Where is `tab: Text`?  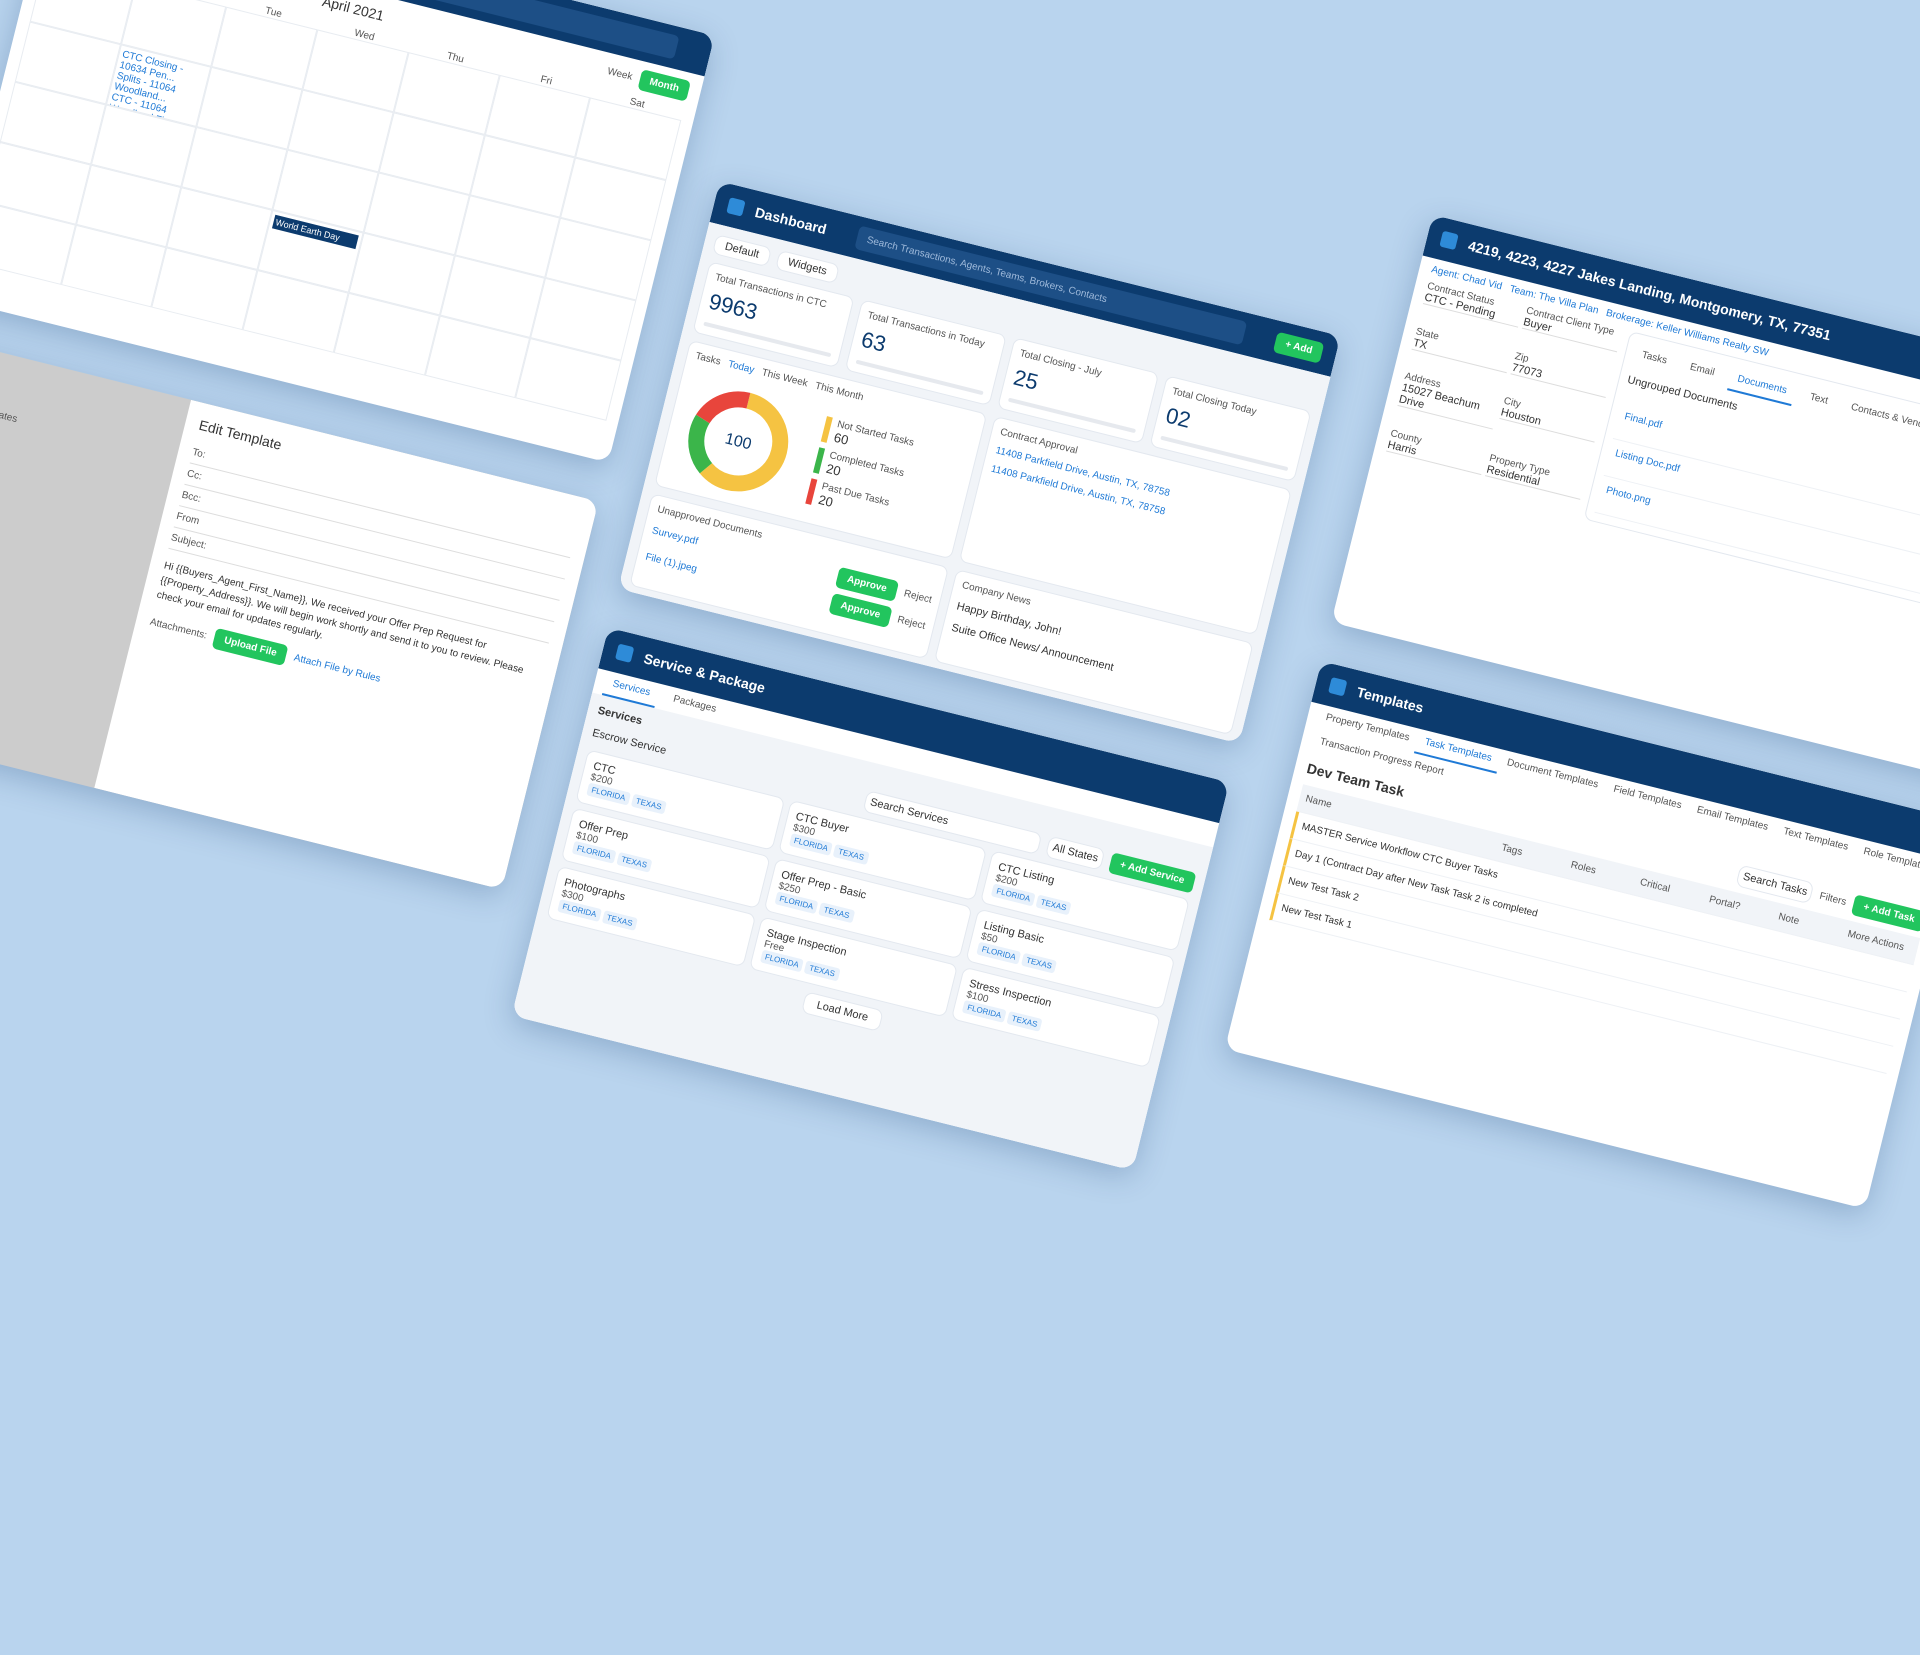
tab: Text is located at coordinates (1819, 399).